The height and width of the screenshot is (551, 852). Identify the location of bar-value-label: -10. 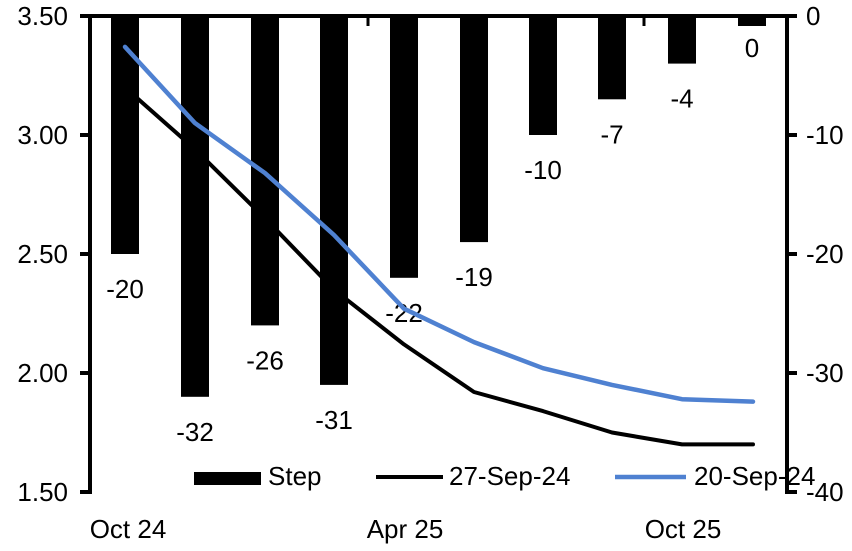
(543, 170).